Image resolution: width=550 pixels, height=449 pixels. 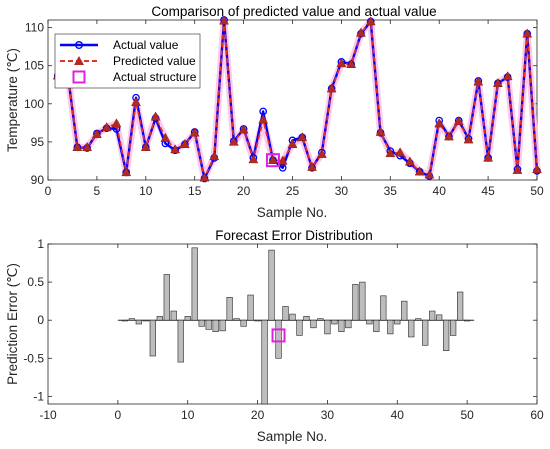 What do you see at coordinates (293, 191) in the screenshot?
I see `chart1-xtick-label: 25` at bounding box center [293, 191].